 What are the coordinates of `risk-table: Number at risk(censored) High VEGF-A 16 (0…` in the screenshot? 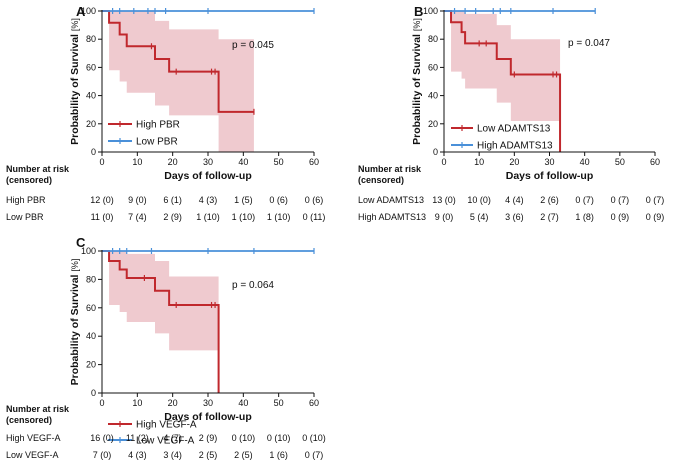 It's located at (166, 432).